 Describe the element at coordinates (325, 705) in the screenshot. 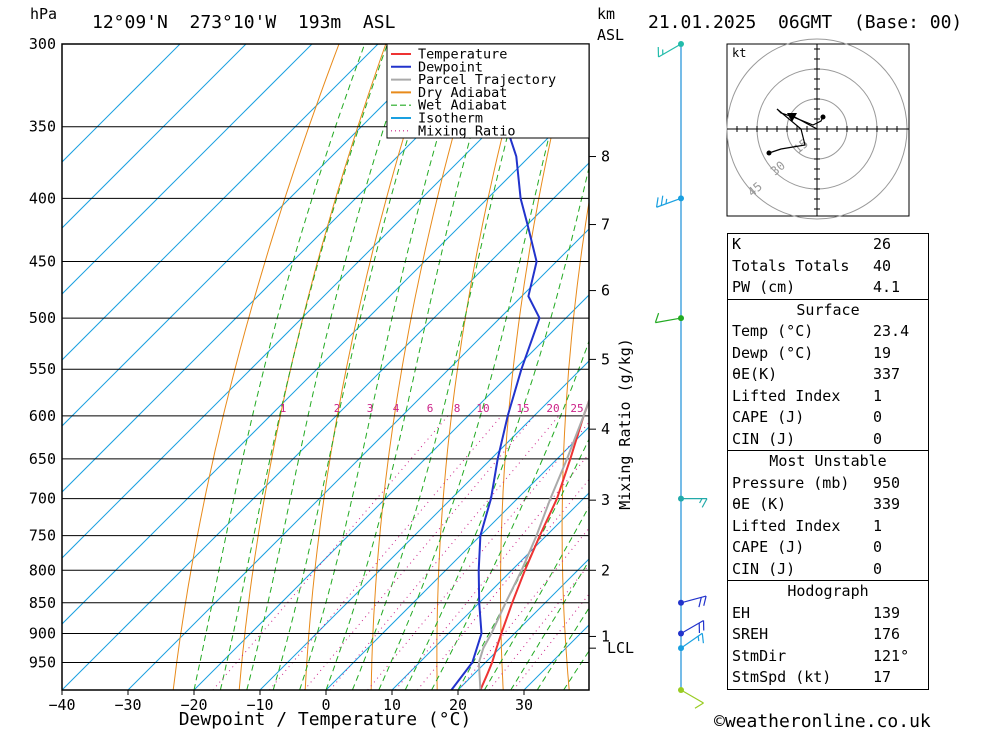

I see `temperature-tick-label: 0` at that location.